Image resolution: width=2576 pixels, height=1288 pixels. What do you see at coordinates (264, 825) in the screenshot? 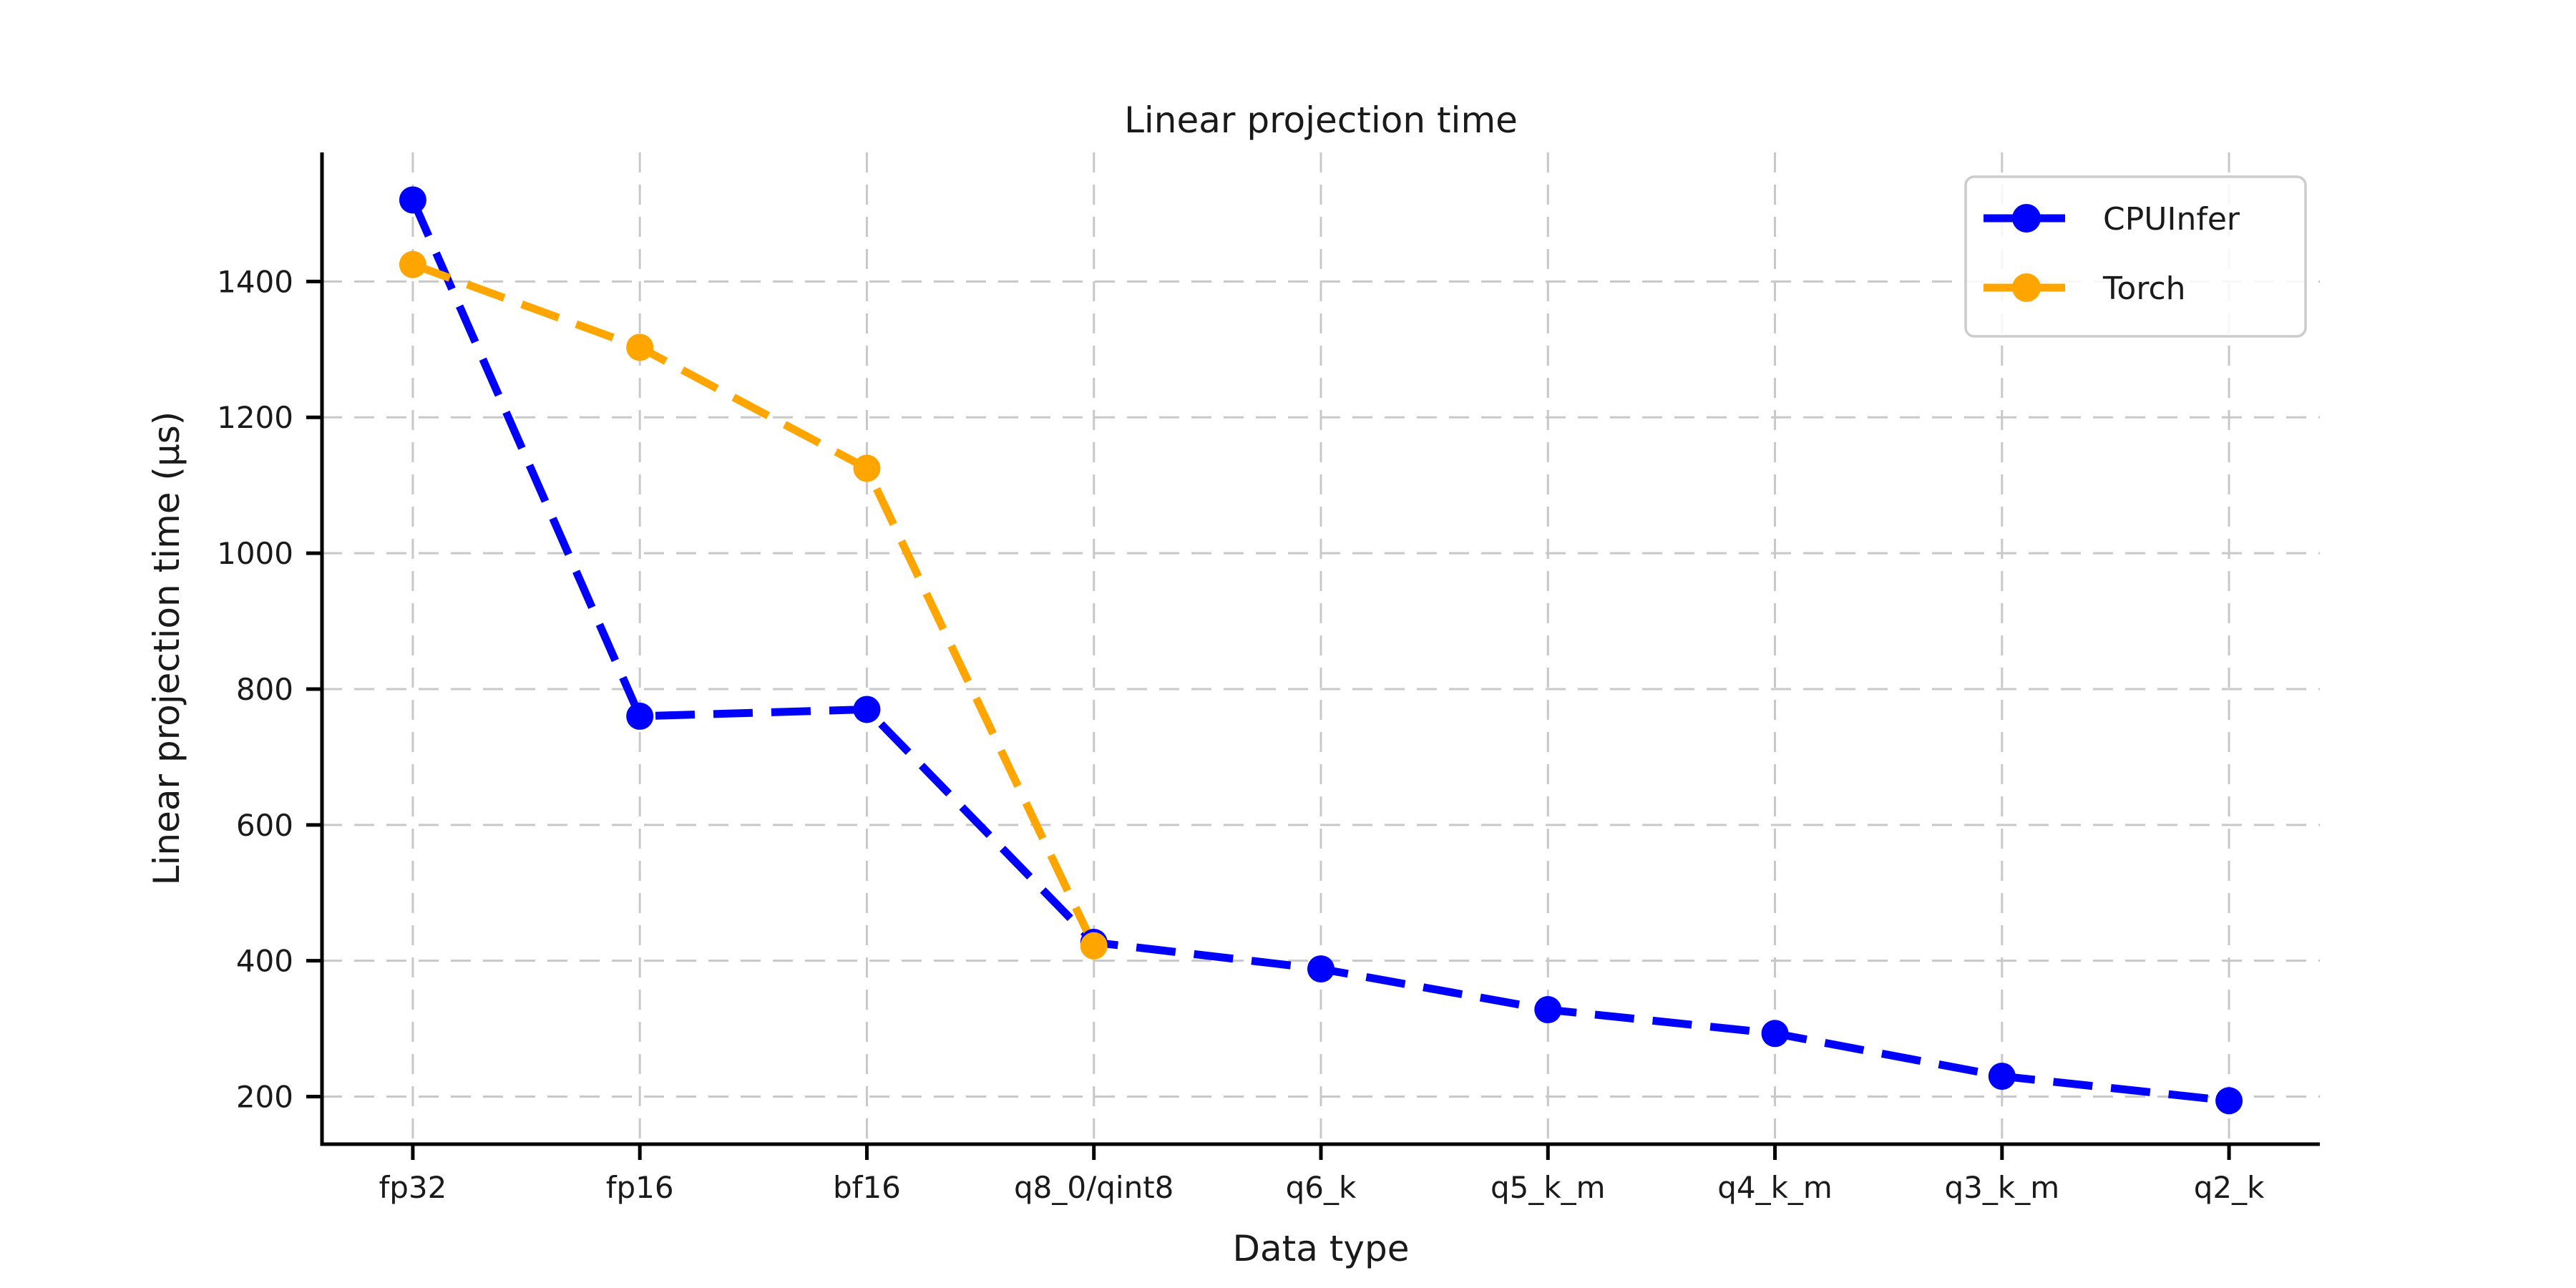
I see `y-tick-label: 600` at bounding box center [264, 825].